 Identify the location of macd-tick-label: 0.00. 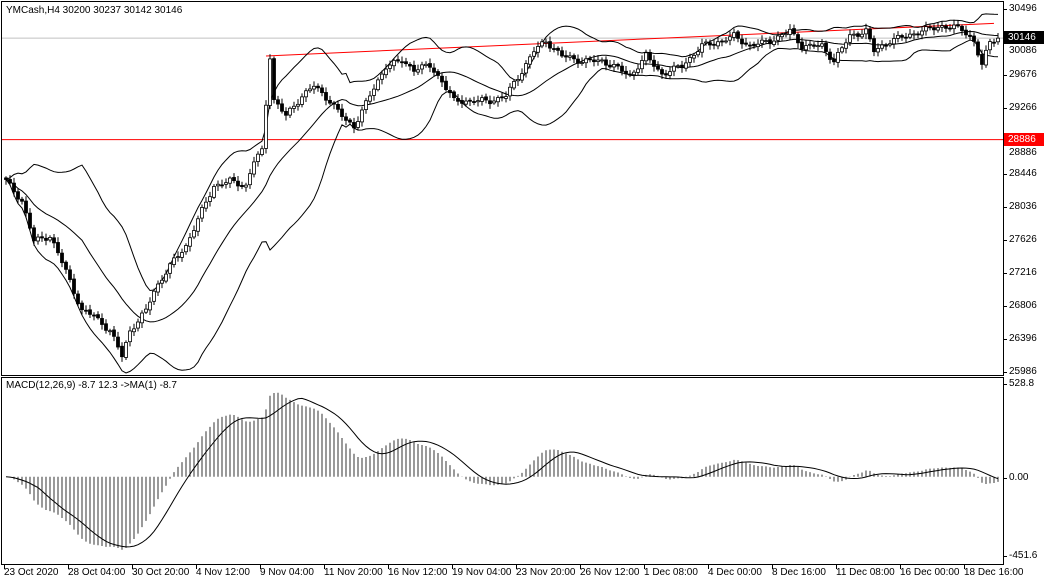
(1019, 477).